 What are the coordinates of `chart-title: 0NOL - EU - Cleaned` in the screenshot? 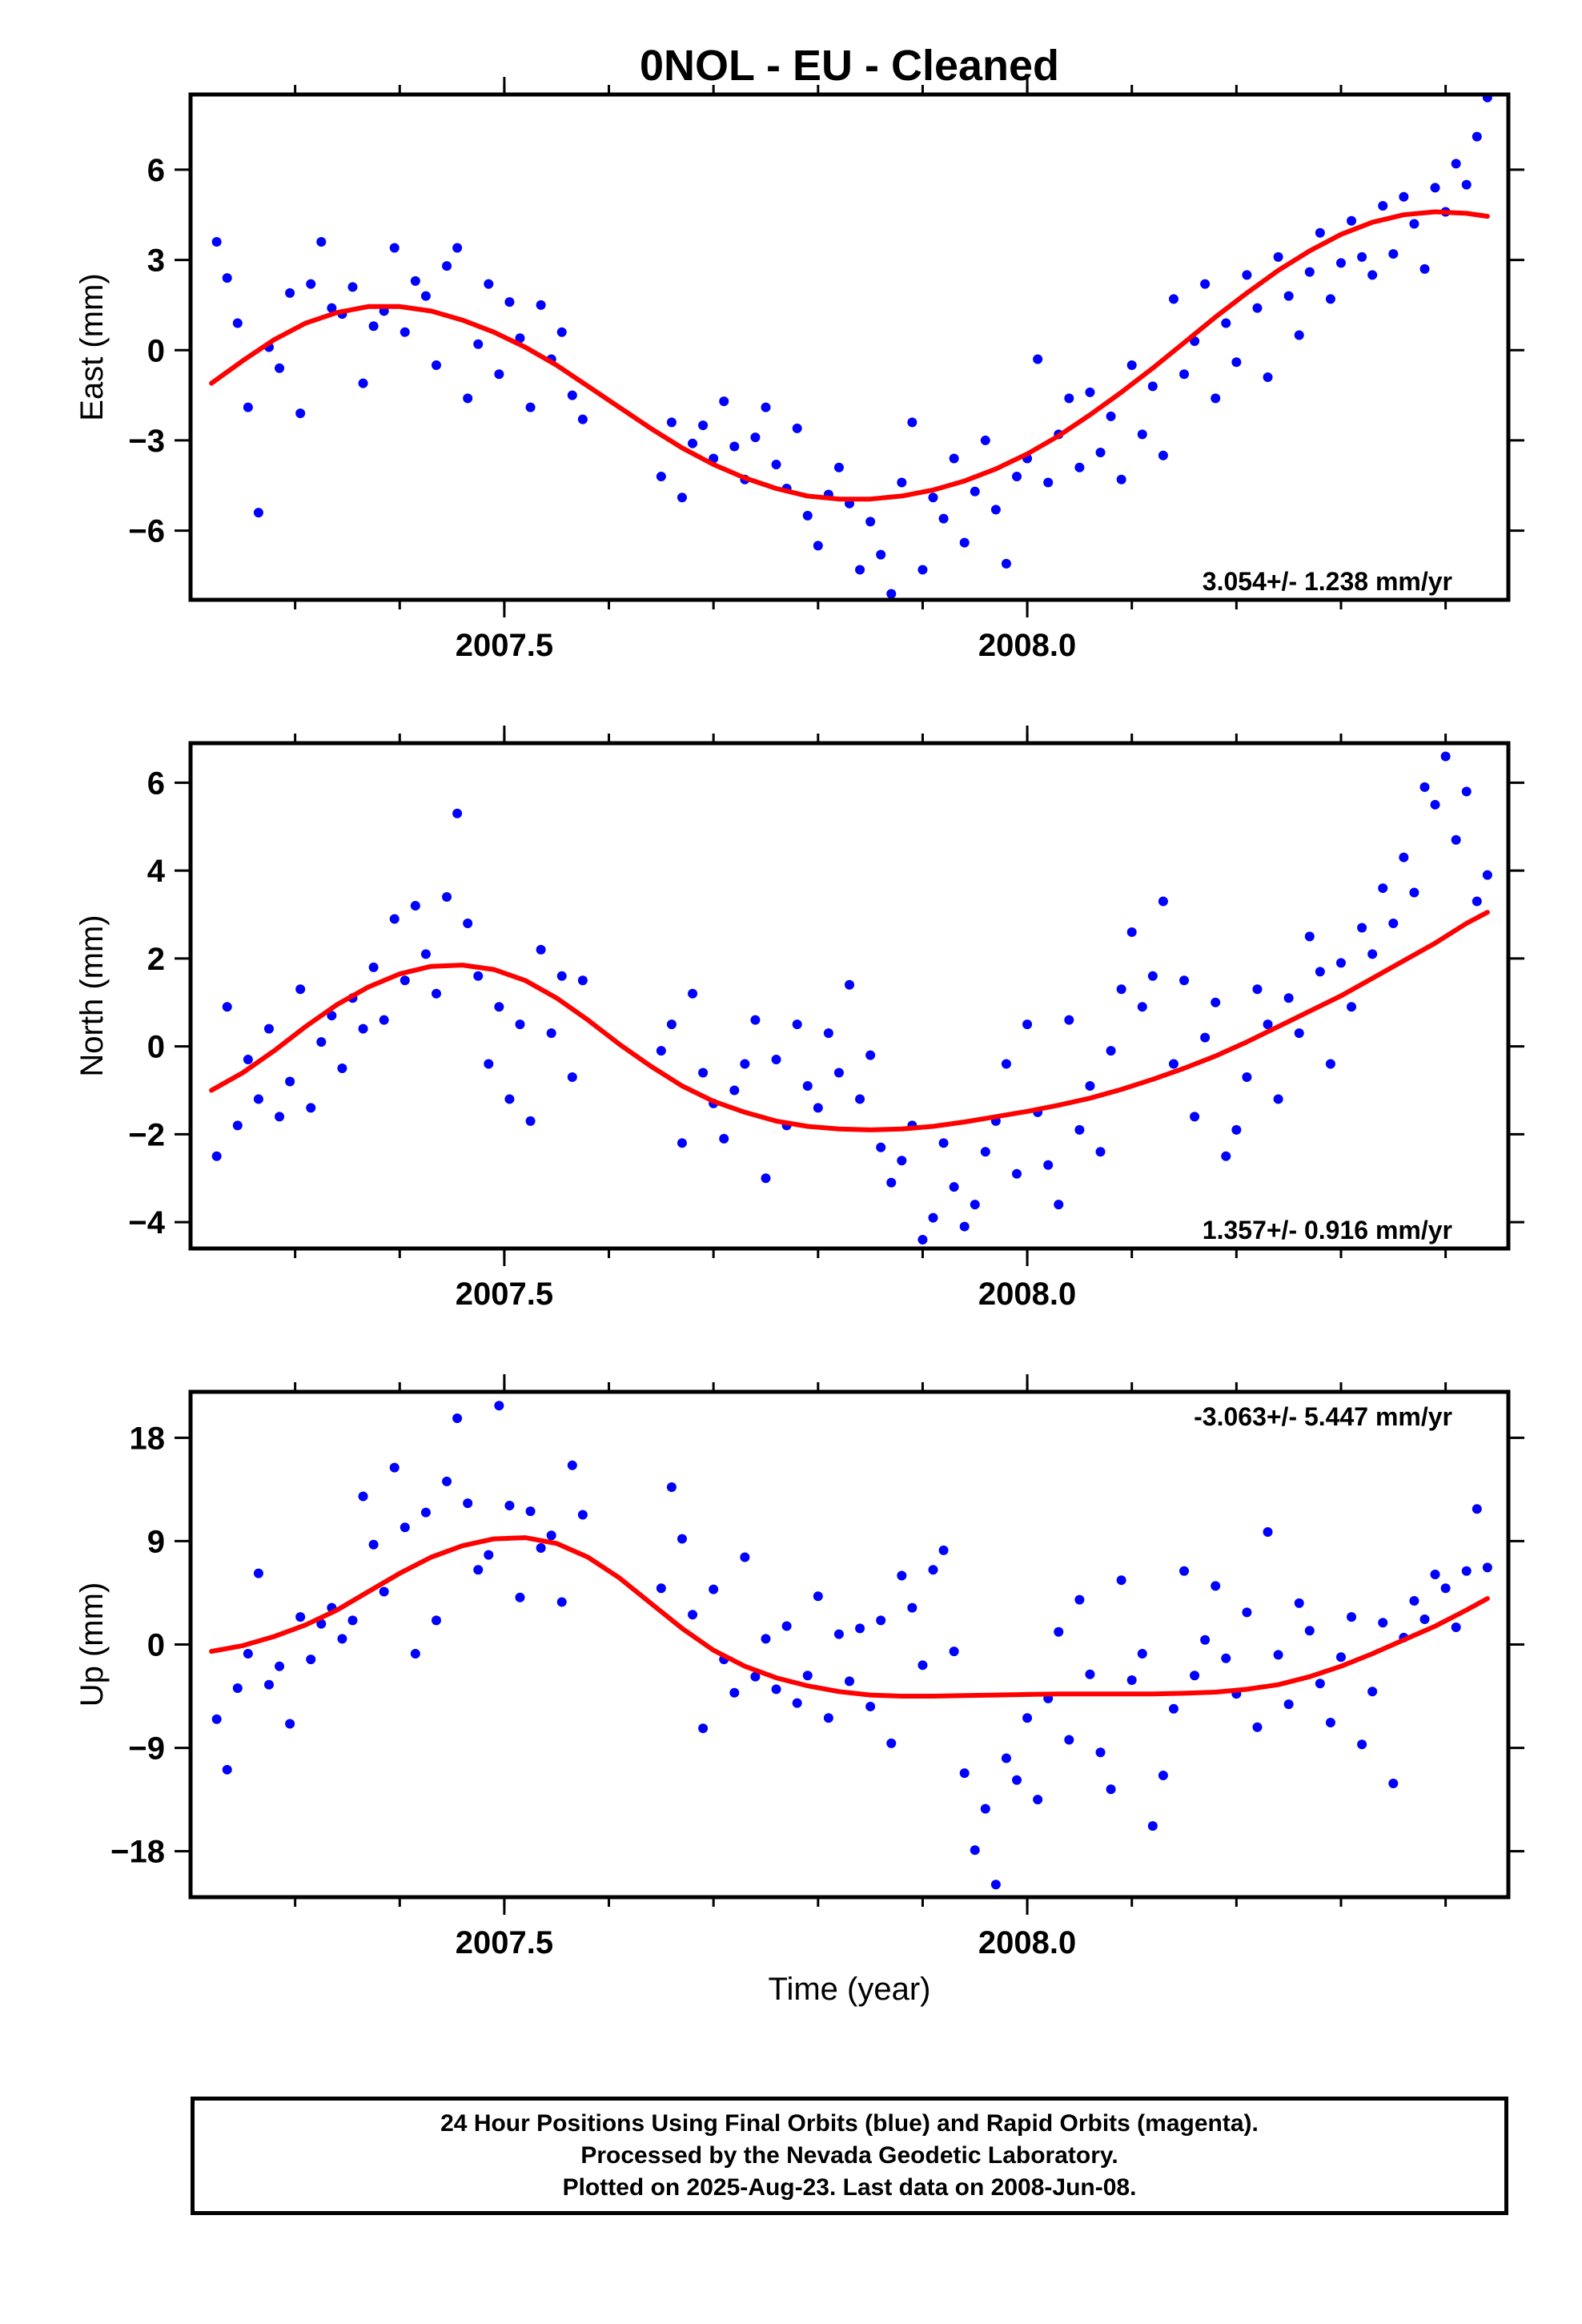 It's located at (849, 66).